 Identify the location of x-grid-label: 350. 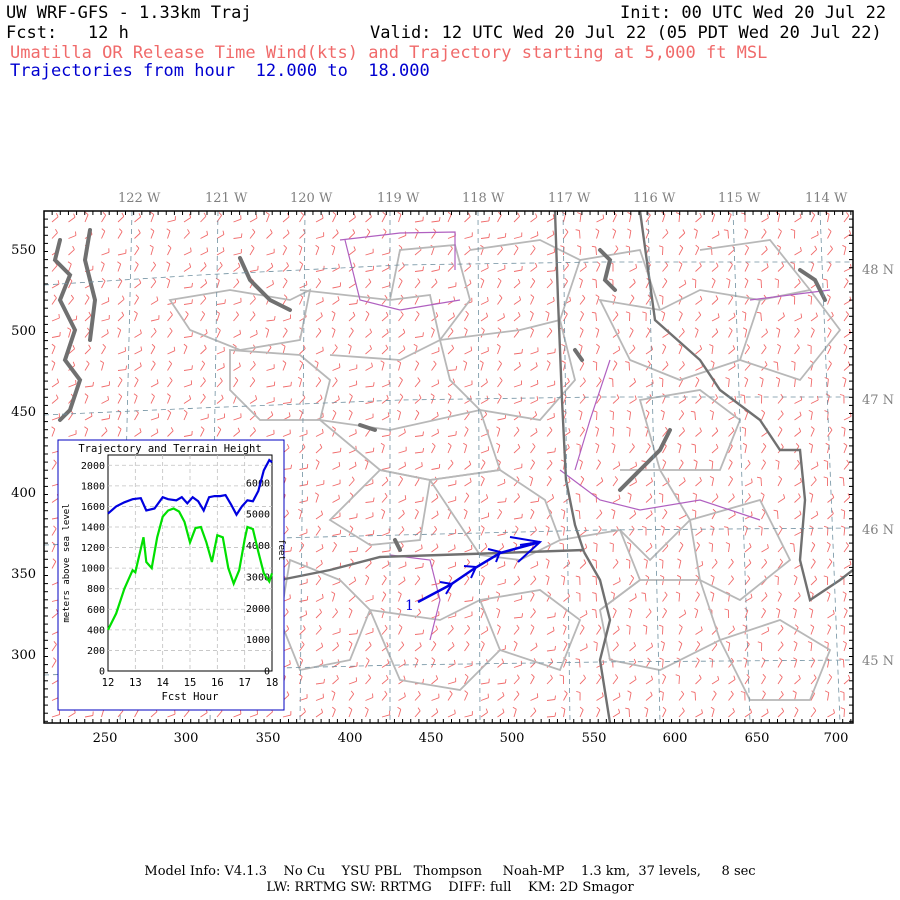
(268, 738).